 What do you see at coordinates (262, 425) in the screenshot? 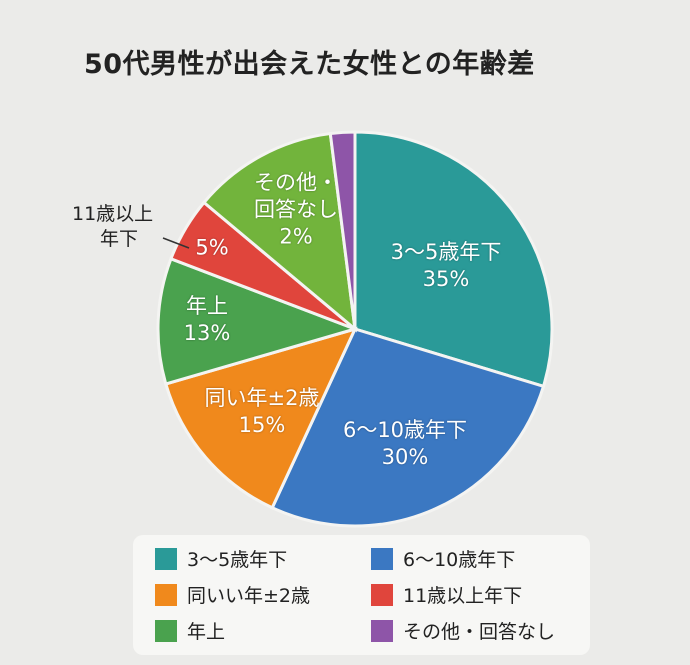
I see `label-same-age-value: 15%` at bounding box center [262, 425].